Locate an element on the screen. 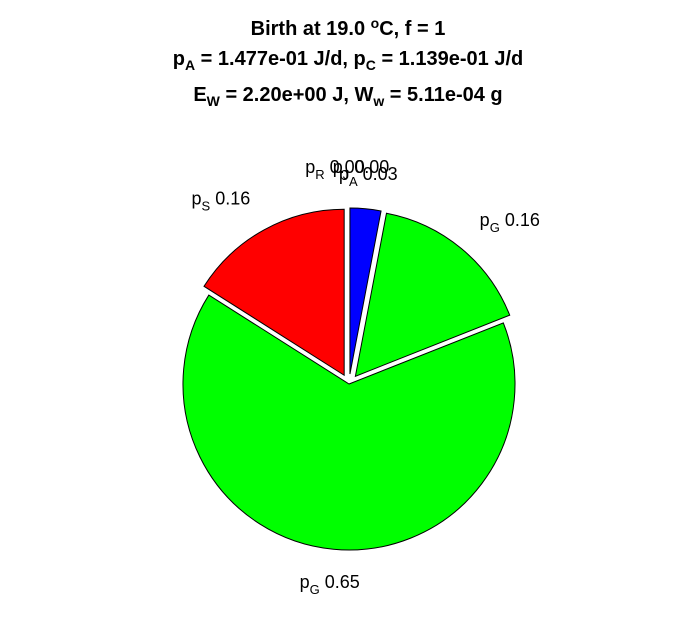 The height and width of the screenshot is (618, 696). slice-label-p-a-0: pA 0.03 is located at coordinates (368, 176).